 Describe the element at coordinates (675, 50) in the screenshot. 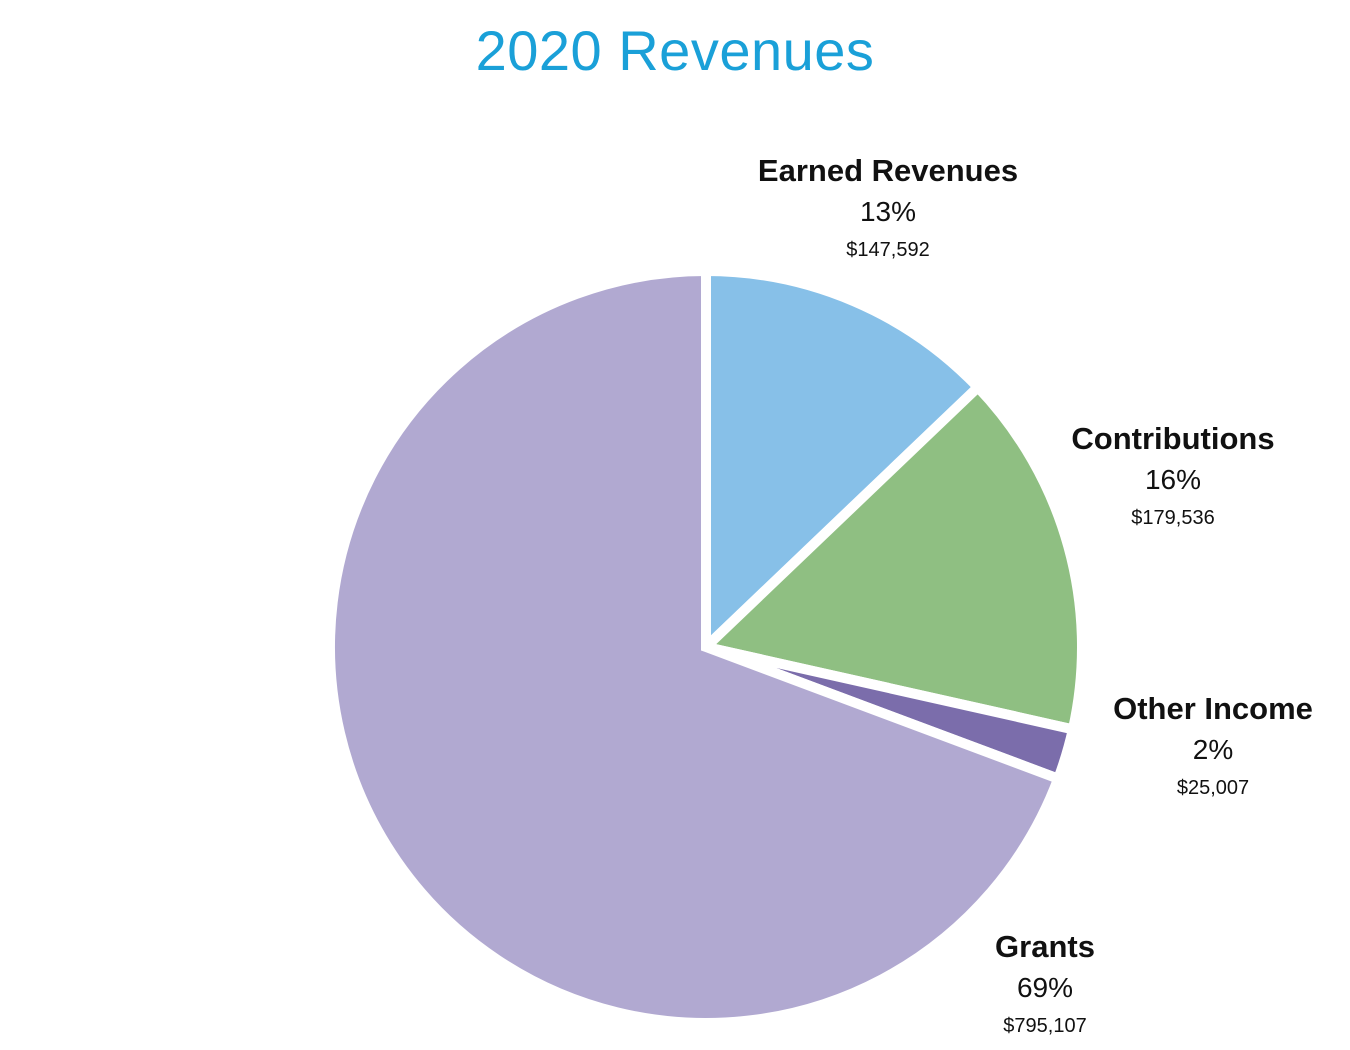

I see `chart-title: 2020 Revenues` at that location.